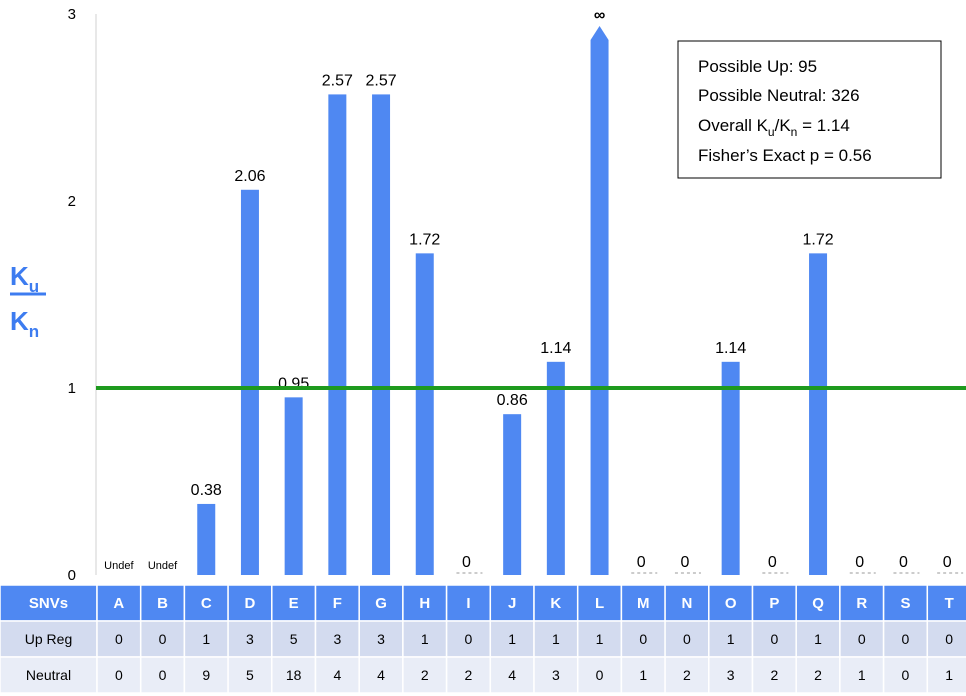 This screenshot has height=696, width=966. I want to click on data-label-S: 0, so click(903, 562).